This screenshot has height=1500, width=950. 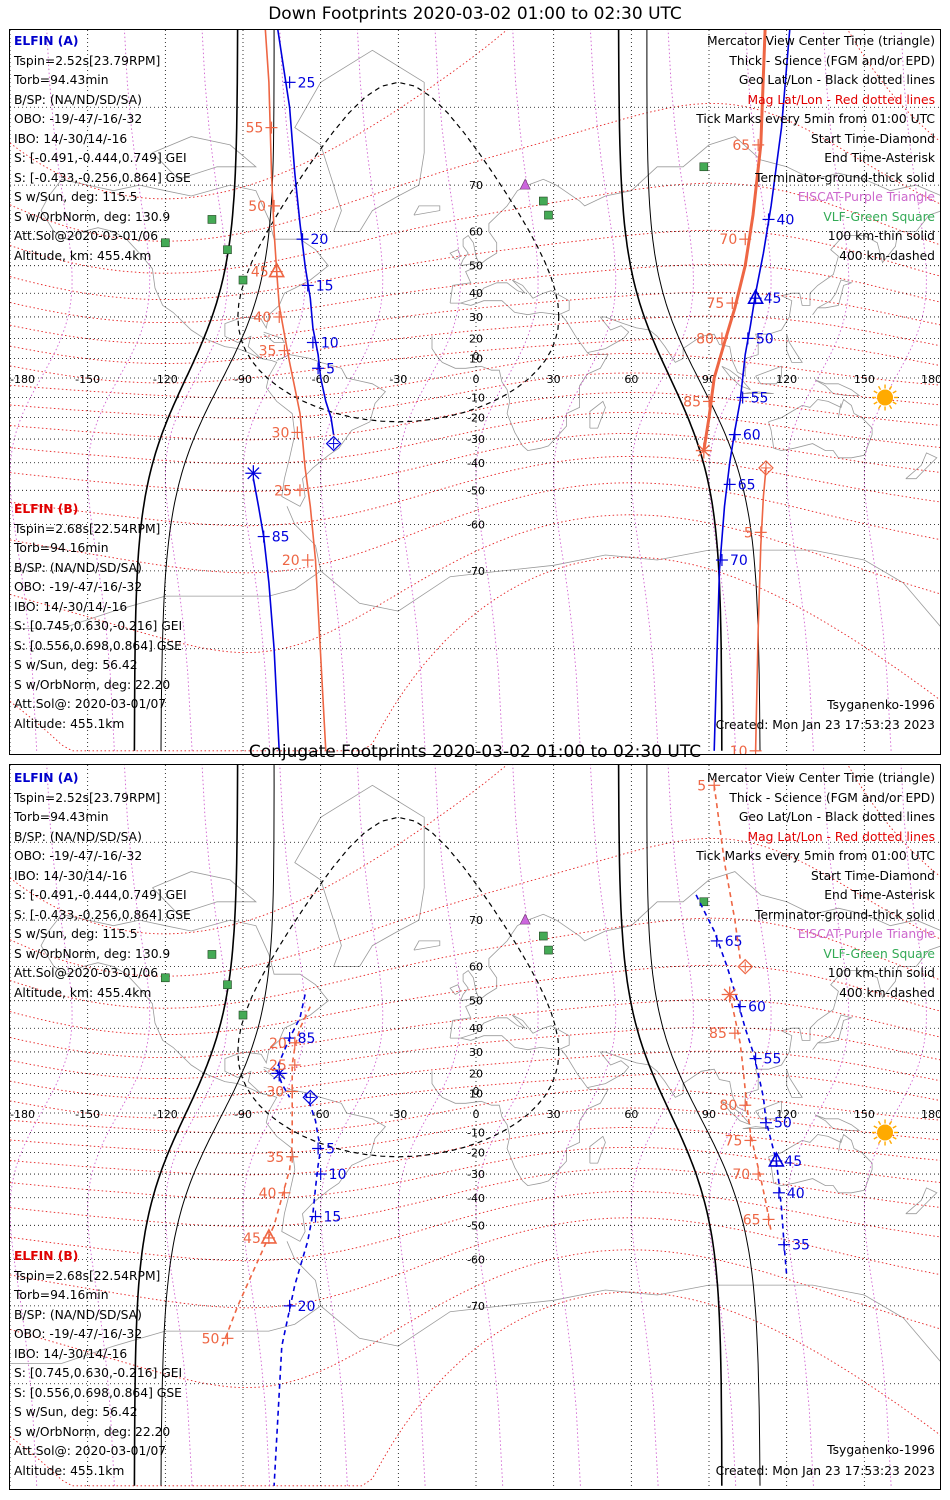 I want to click on sun-disc, so click(x=885, y=1132).